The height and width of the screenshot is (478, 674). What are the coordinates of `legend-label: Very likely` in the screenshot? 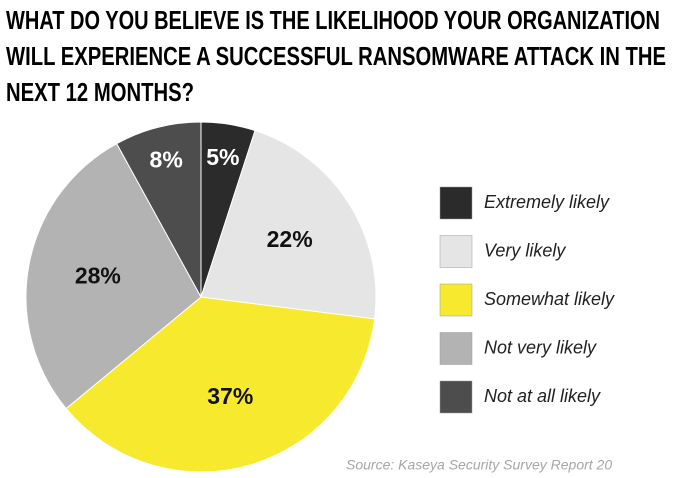 It's located at (525, 250).